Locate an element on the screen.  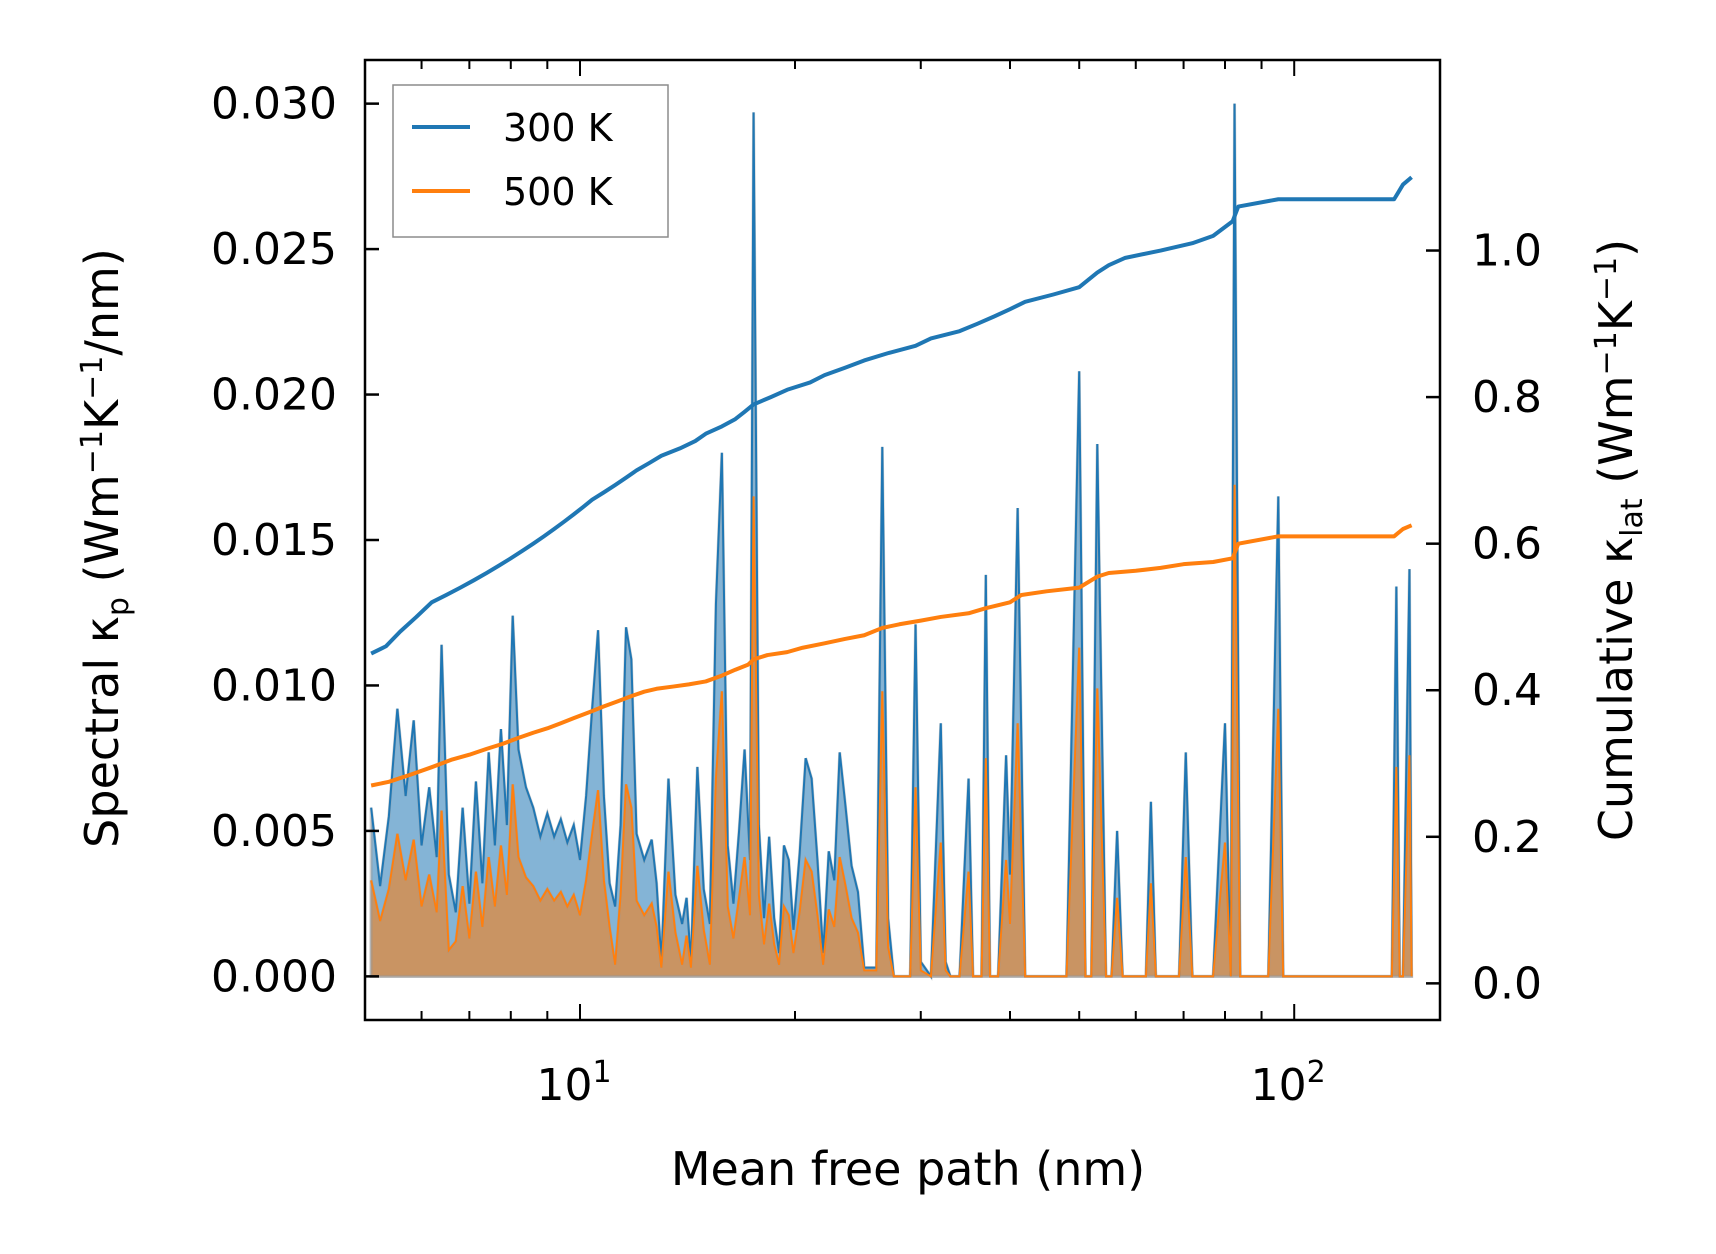
legend-box is located at coordinates (530, 161).